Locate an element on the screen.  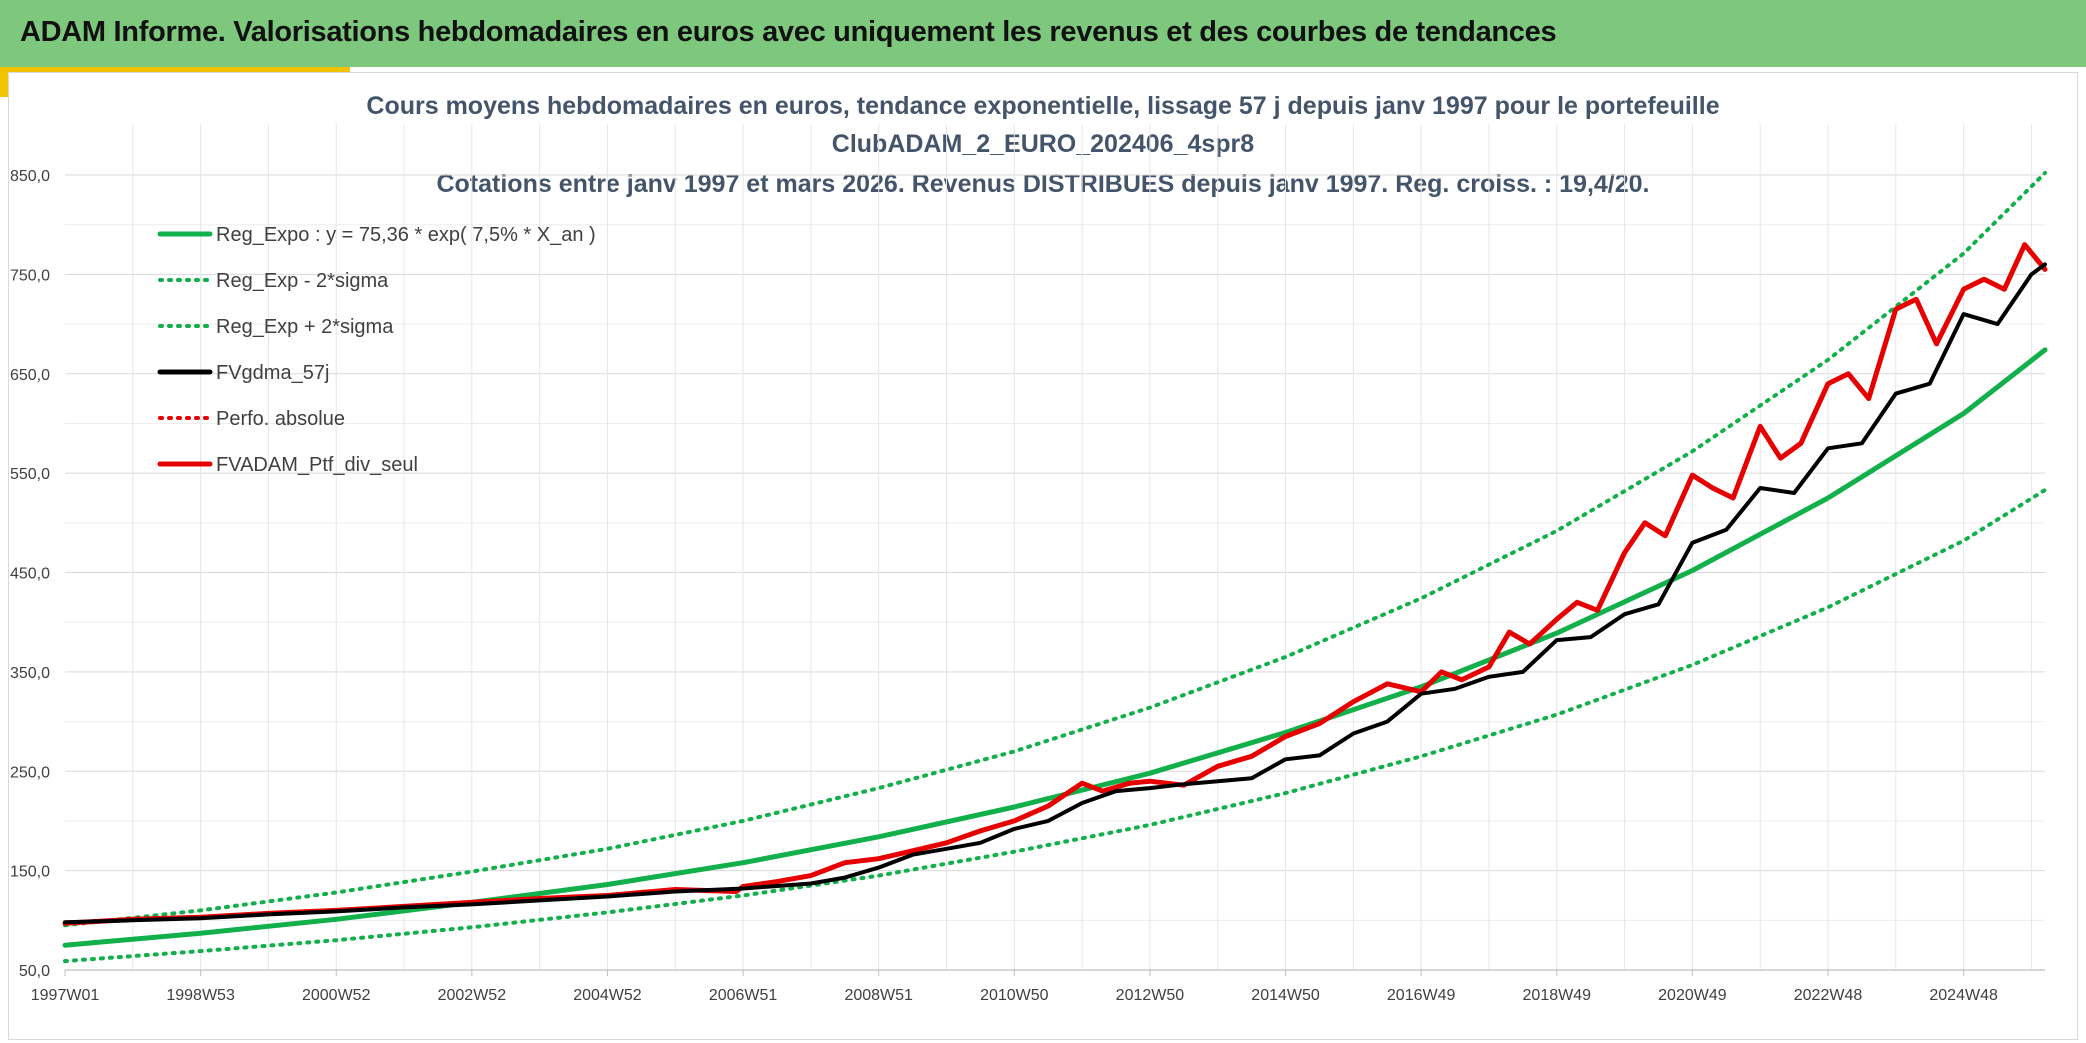
x-tick-label: 2004W52 is located at coordinates (607, 995).